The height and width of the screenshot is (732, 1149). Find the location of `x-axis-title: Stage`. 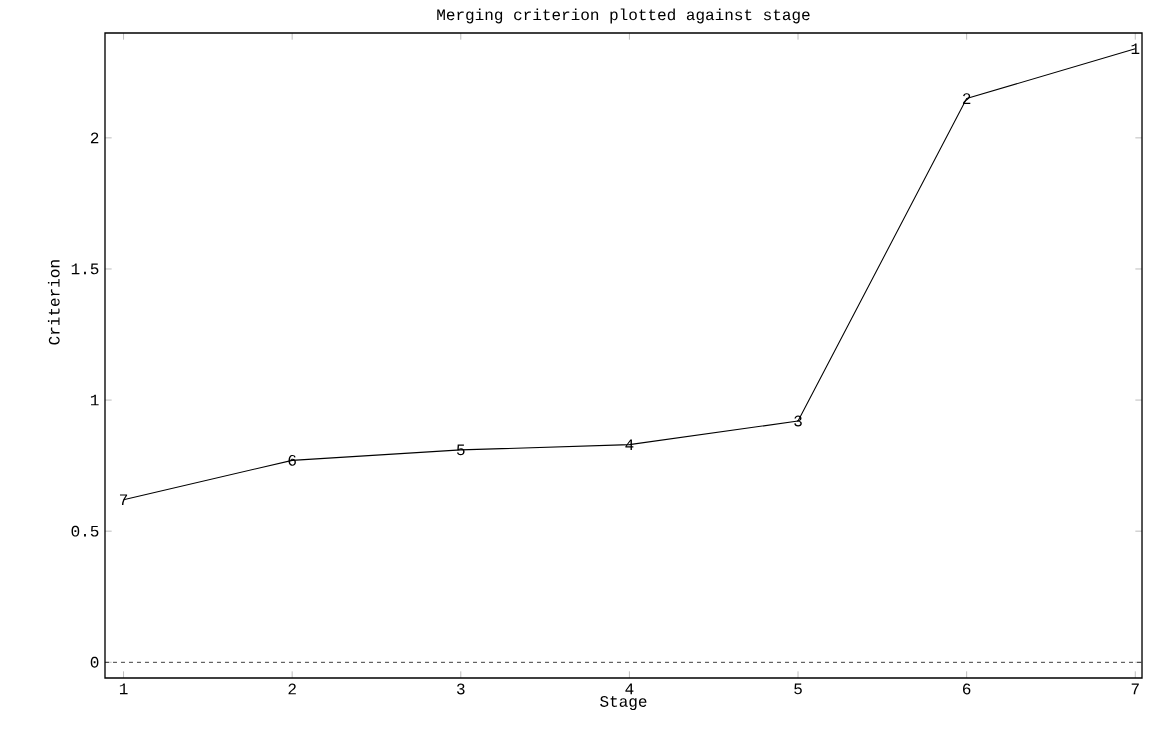

x-axis-title: Stage is located at coordinates (623, 703).